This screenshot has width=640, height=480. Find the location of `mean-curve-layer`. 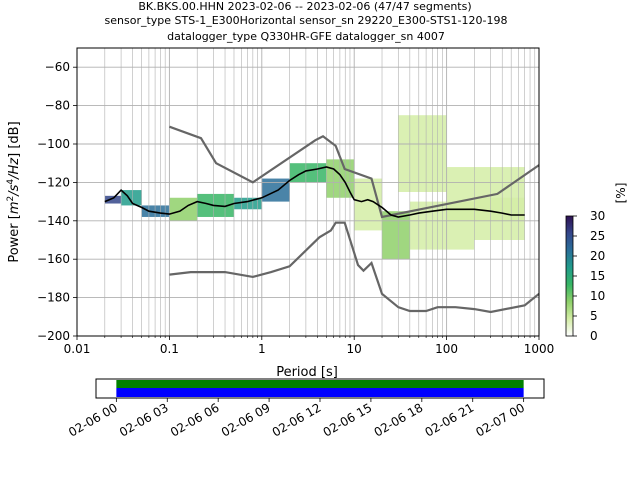

mean-curve-layer is located at coordinates (314, 192).